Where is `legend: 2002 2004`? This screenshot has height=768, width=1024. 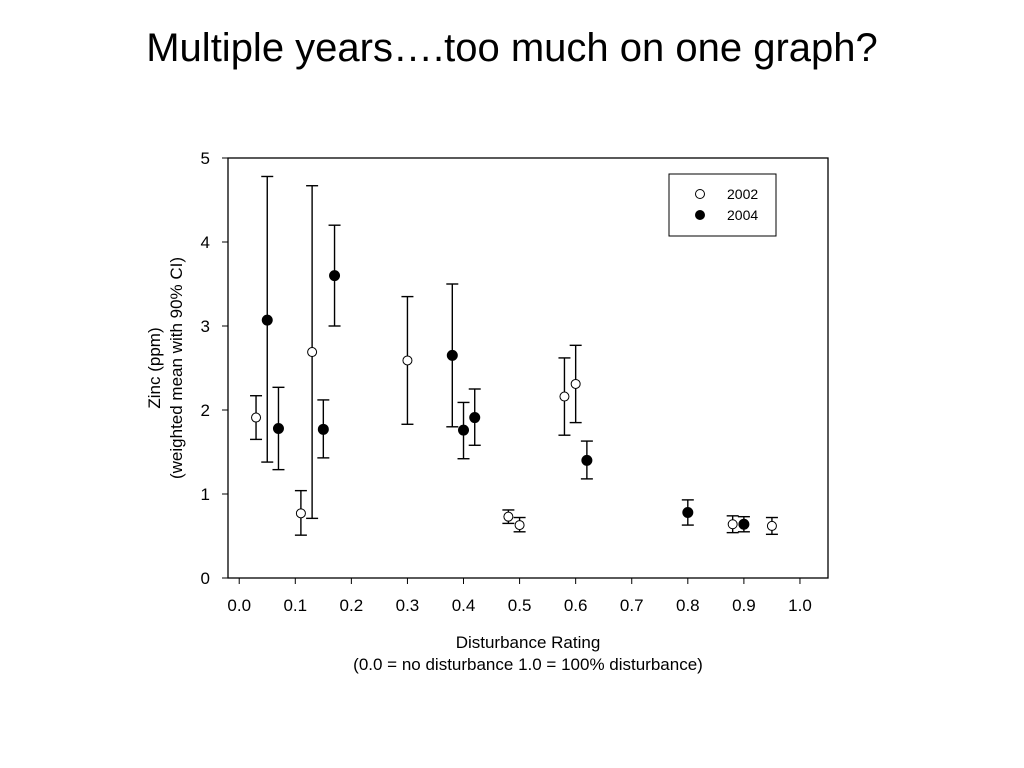 legend: 2002 2004 is located at coordinates (722, 205).